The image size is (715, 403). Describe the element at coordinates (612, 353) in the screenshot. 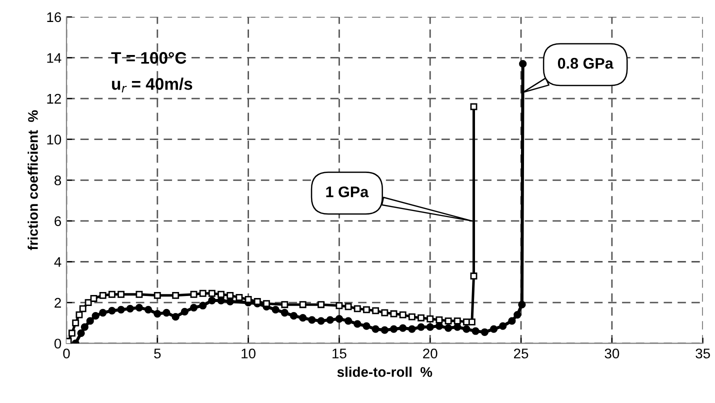

I see `x-tick-label: 30` at that location.